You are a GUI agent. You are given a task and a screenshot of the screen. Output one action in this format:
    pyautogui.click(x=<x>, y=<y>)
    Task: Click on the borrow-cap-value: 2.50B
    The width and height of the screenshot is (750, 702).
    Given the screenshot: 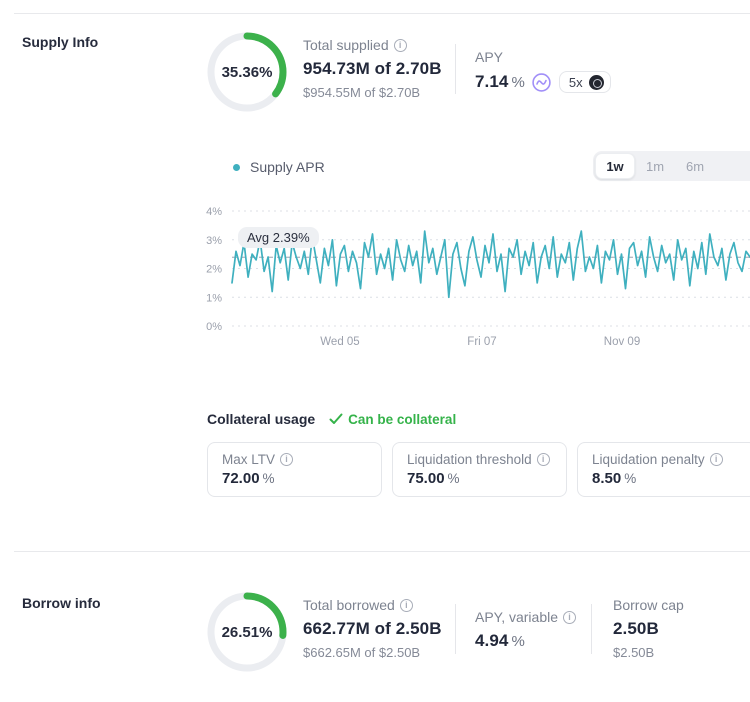 What is the action you would take?
    pyautogui.click(x=636, y=628)
    